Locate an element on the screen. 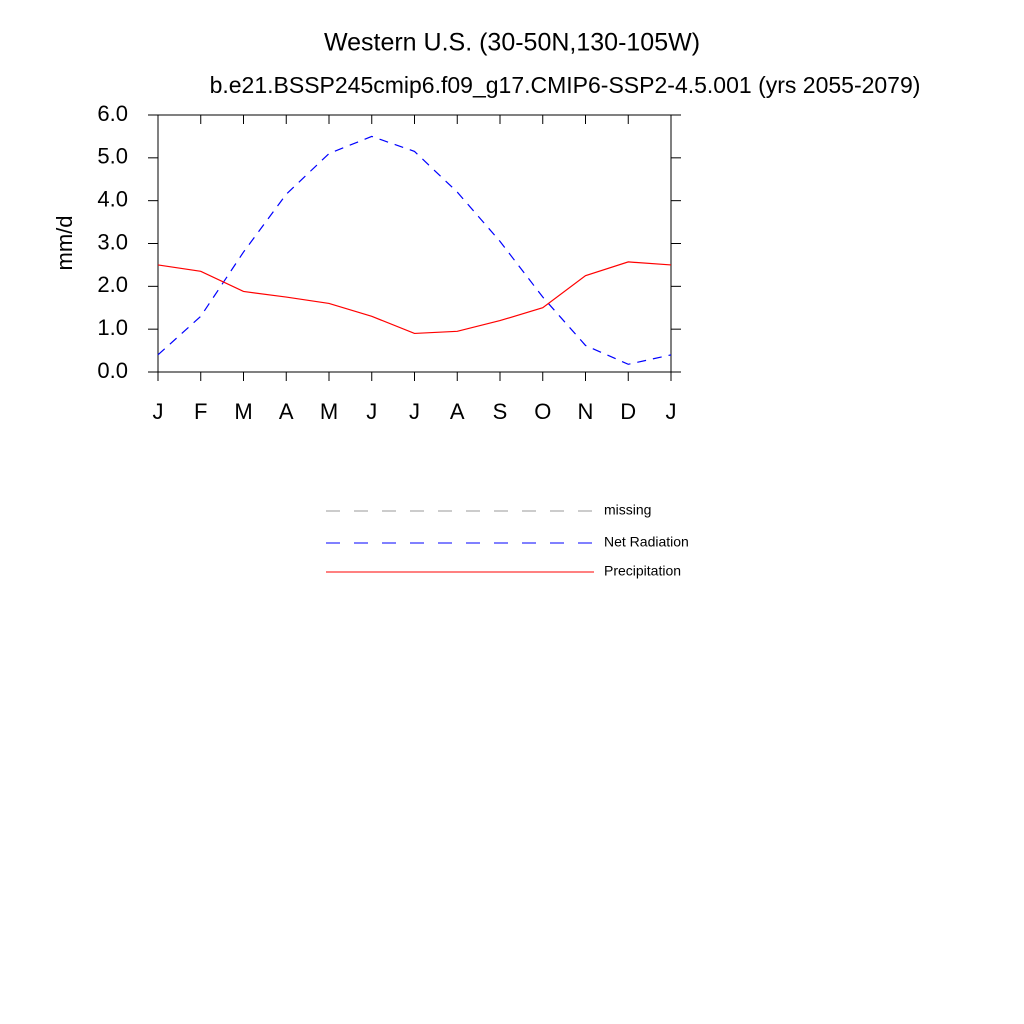 This screenshot has width=1024, height=1024. y-tick-label: 5.0 is located at coordinates (112, 156).